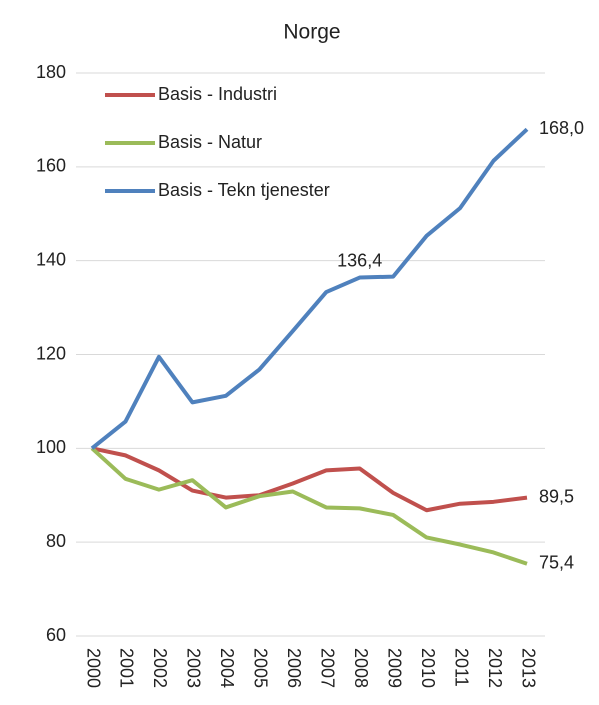 The image size is (599, 705). Describe the element at coordinates (51, 353) in the screenshot. I see `y-tick-label: 120` at that location.